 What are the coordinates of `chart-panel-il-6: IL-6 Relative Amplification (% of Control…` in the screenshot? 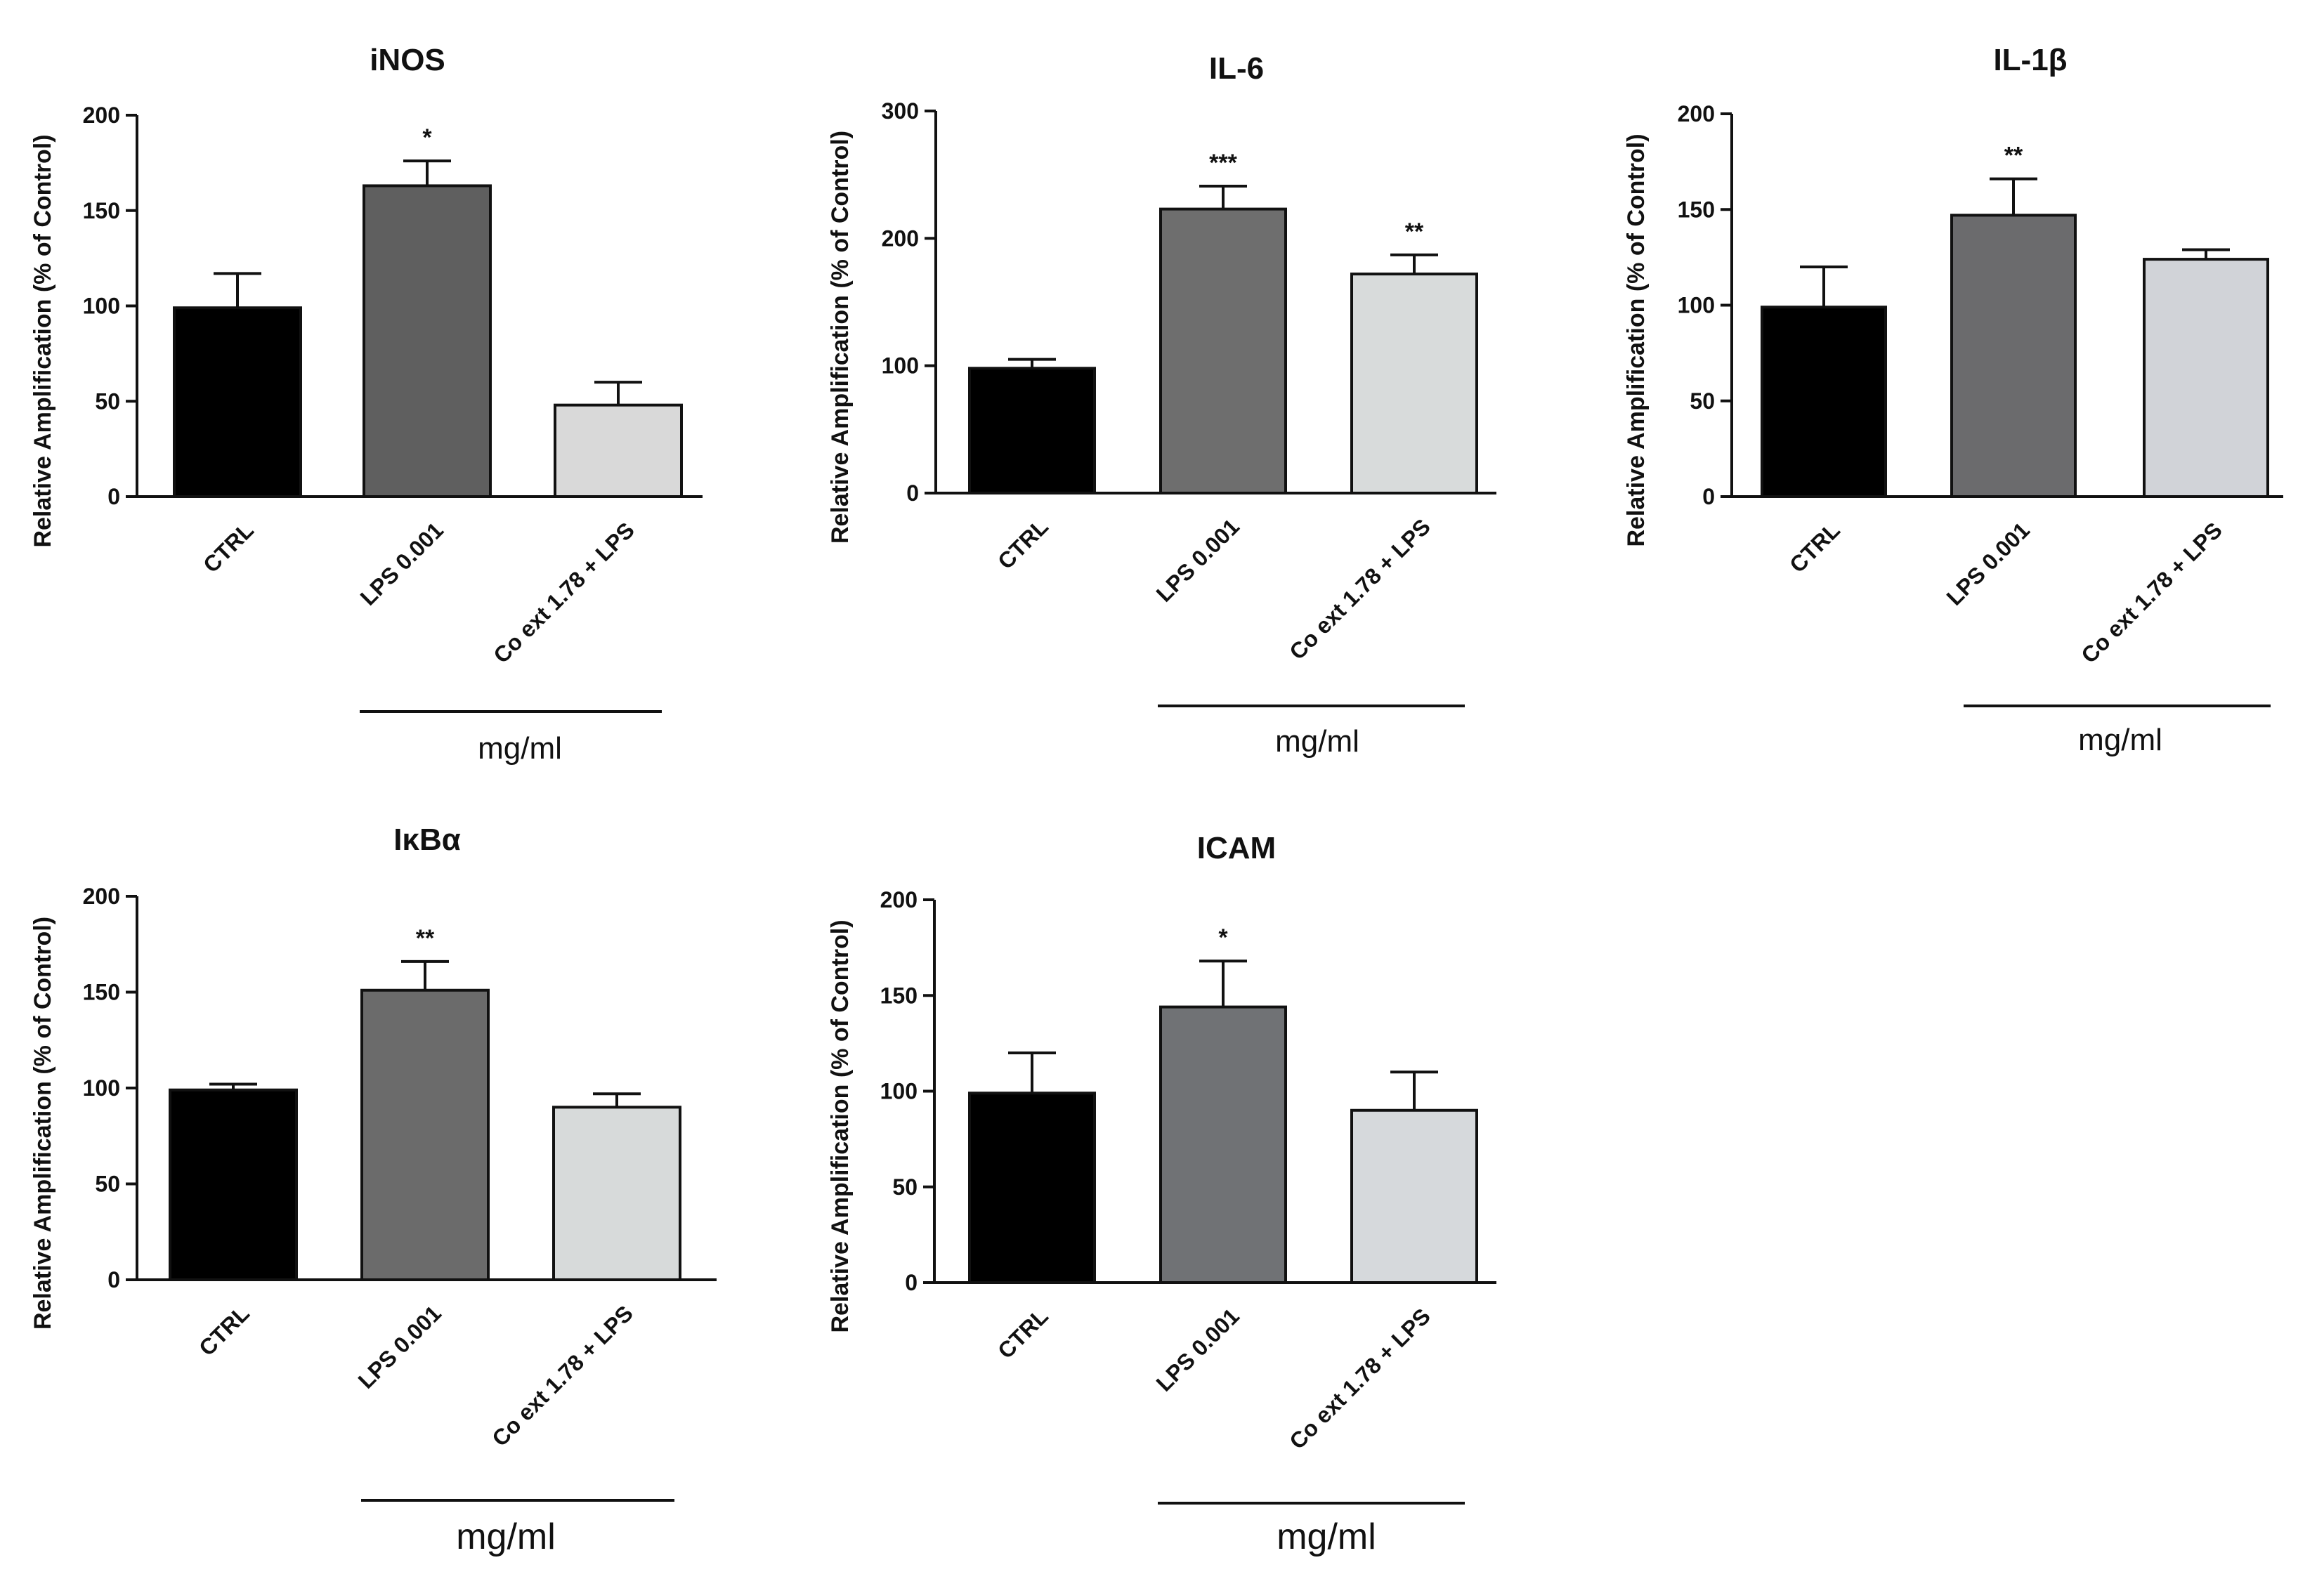 It's located at (1161, 405).